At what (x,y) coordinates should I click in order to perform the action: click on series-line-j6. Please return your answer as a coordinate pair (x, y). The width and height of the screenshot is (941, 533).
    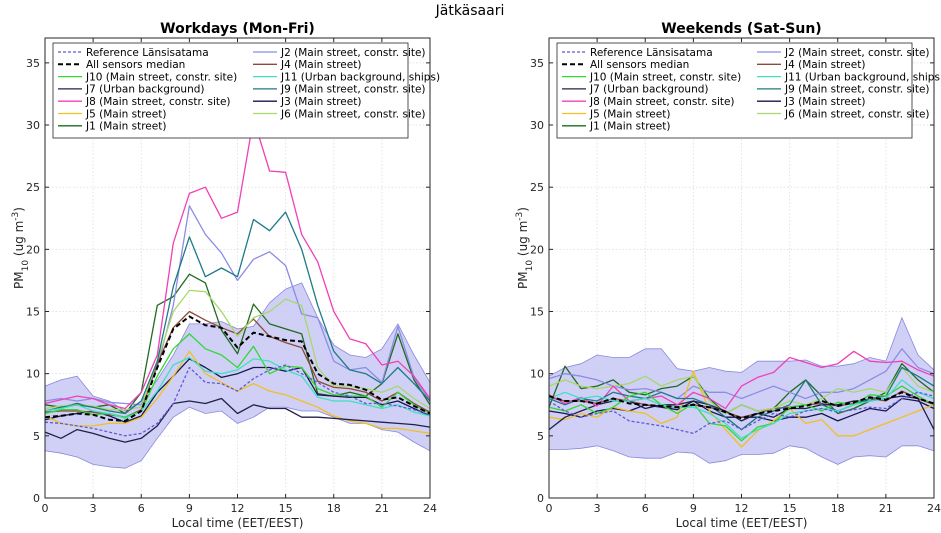
    Looking at the image, I should click on (237, 350).